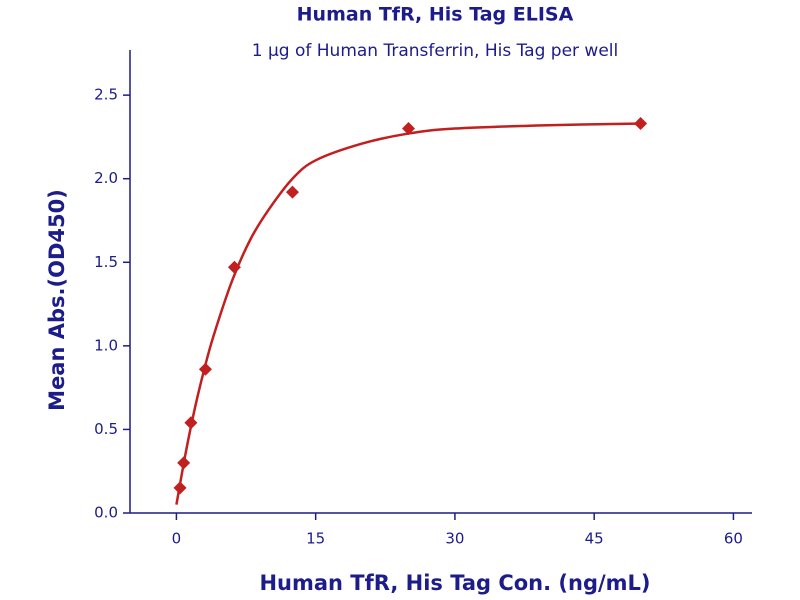 This screenshot has height=600, width=800. I want to click on y-tick-label: 2.0, so click(106, 178).